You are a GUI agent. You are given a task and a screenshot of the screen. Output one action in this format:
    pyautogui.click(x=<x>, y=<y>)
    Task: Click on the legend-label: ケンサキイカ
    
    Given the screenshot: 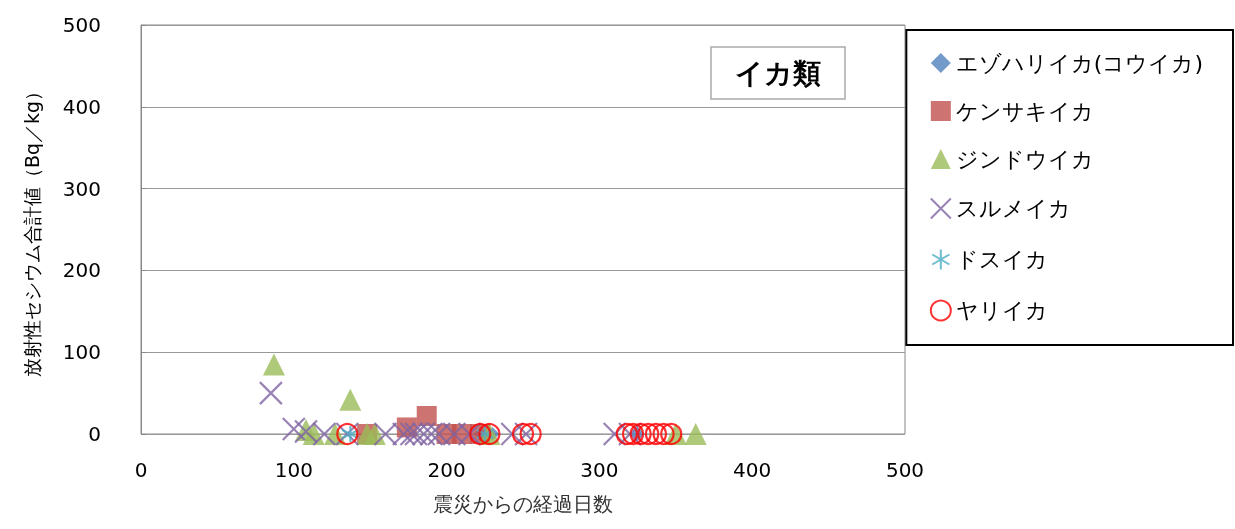 What is the action you would take?
    pyautogui.click(x=1024, y=111)
    